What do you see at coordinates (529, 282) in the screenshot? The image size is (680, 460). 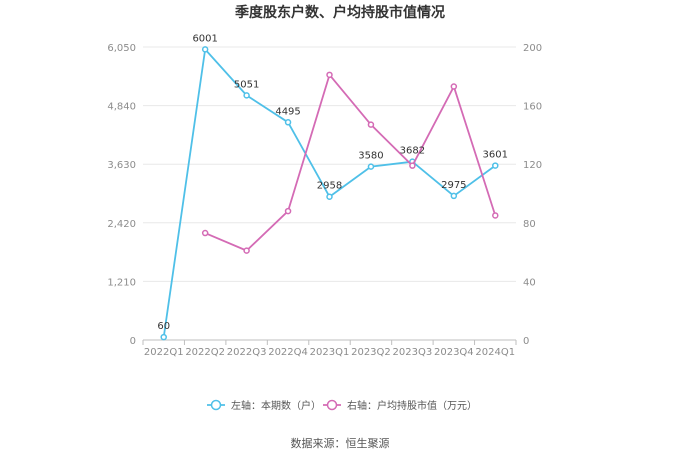 I see `right-axis-tick-label: 40` at bounding box center [529, 282].